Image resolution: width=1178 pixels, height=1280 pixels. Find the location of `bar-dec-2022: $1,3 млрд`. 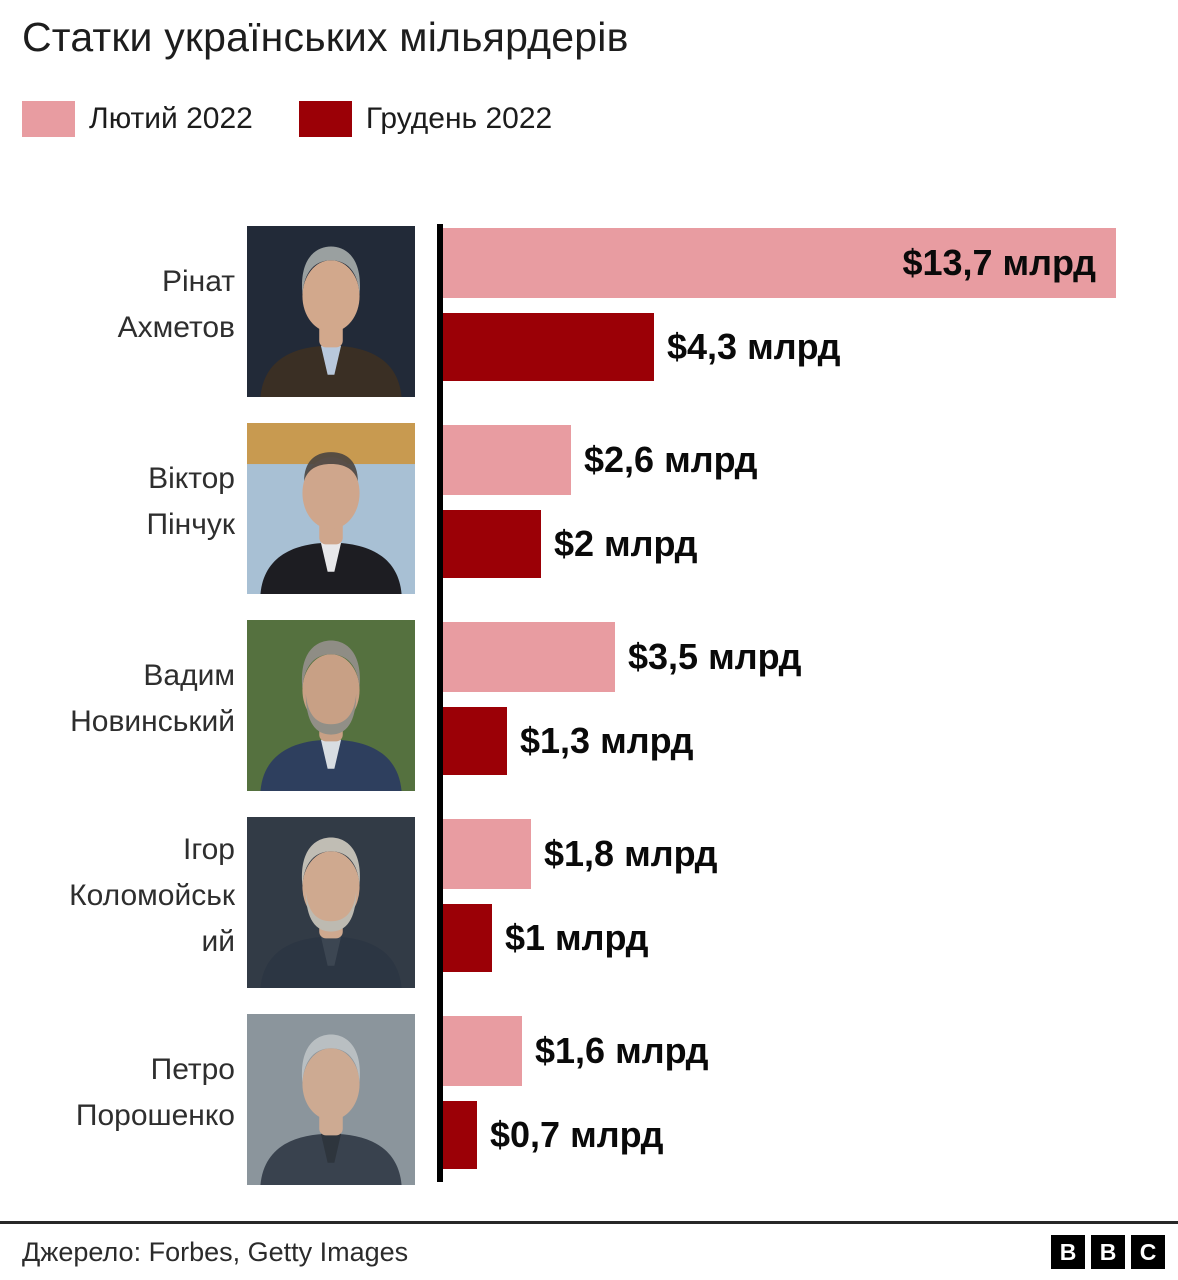

bar-dec-2022: $1,3 млрд is located at coordinates (568, 741).